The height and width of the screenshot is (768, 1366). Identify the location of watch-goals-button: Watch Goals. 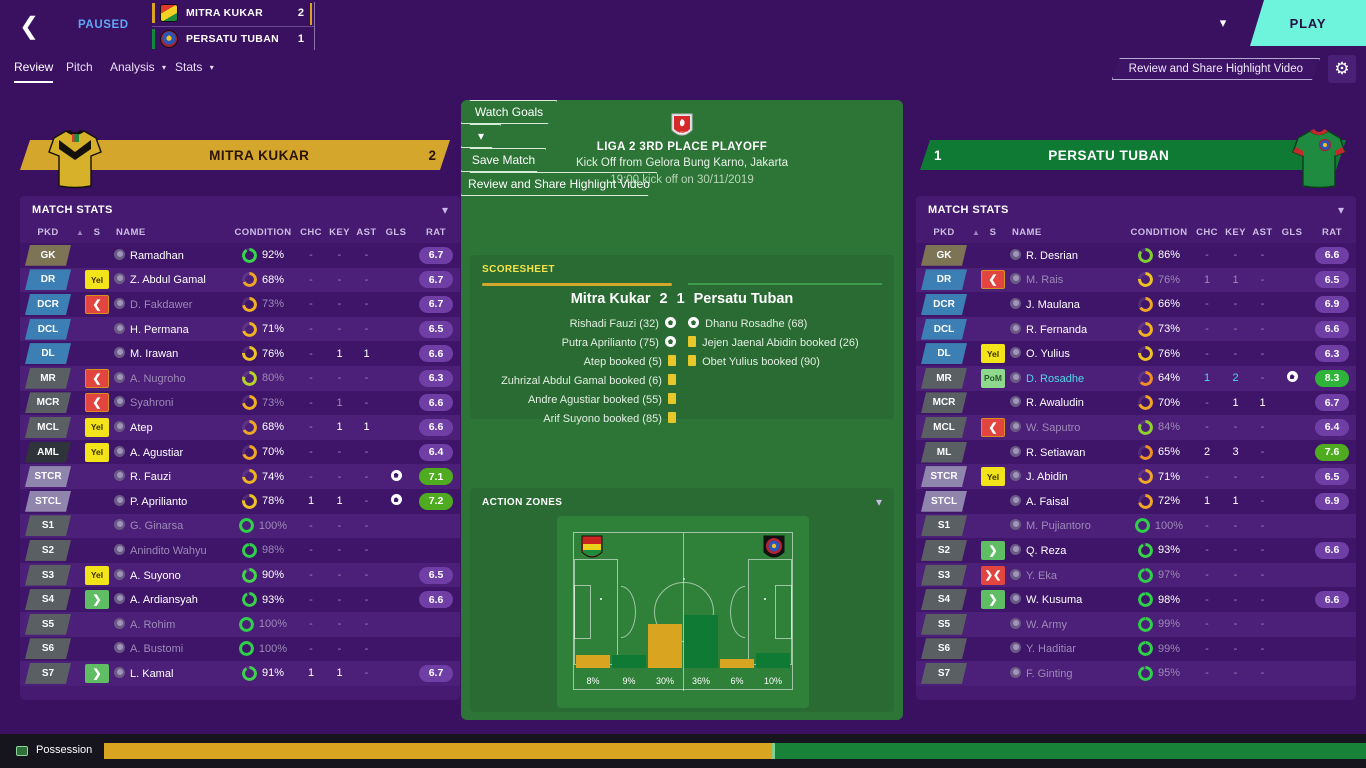
(509, 112).